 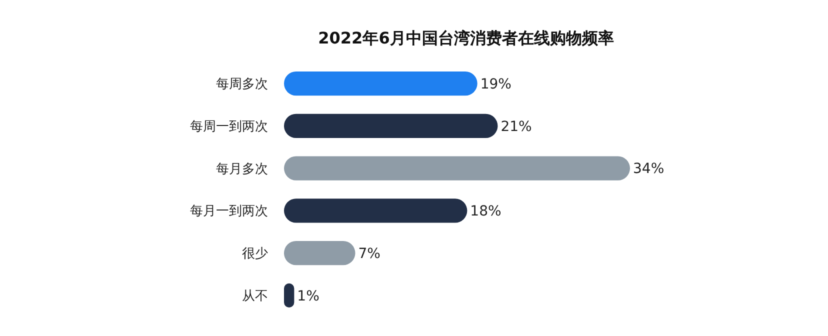 What do you see at coordinates (486, 212) in the screenshot?
I see `data-label: 18%` at bounding box center [486, 212].